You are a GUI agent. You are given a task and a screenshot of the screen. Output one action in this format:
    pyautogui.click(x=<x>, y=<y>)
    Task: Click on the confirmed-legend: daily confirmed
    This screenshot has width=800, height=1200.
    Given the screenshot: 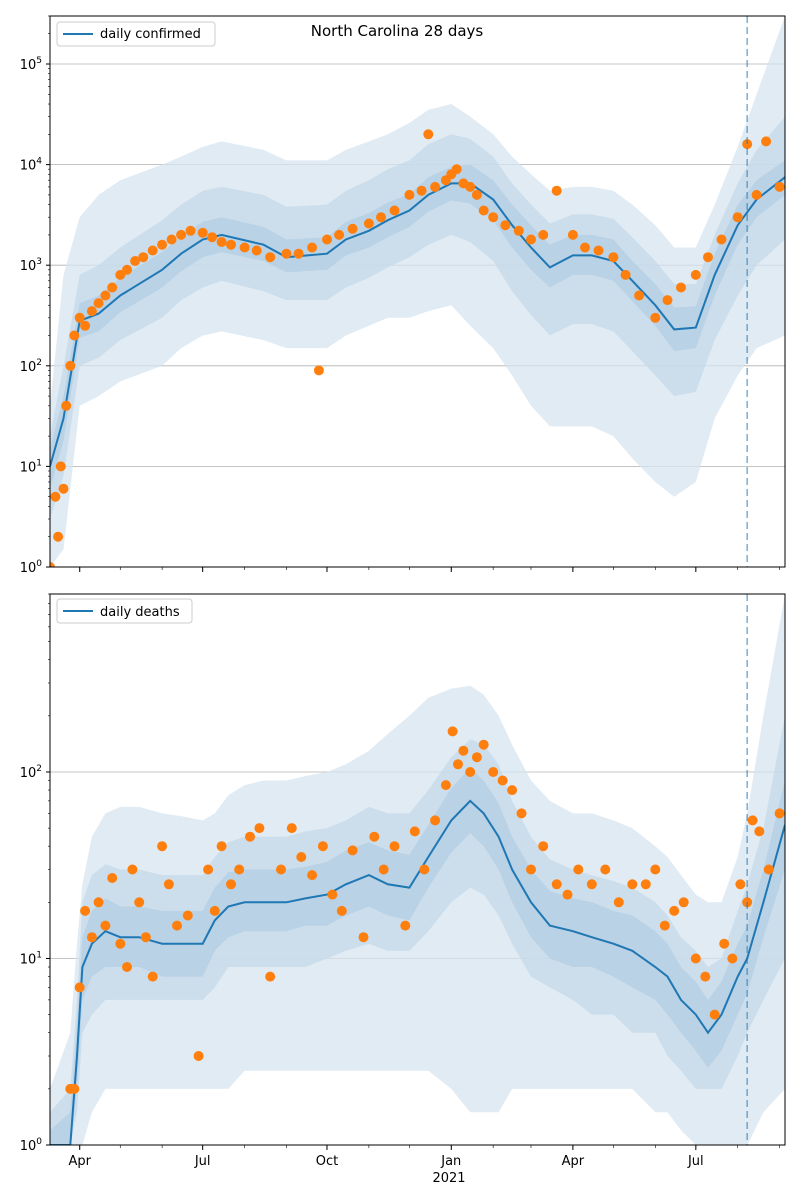 What is the action you would take?
    pyautogui.click(x=136, y=34)
    